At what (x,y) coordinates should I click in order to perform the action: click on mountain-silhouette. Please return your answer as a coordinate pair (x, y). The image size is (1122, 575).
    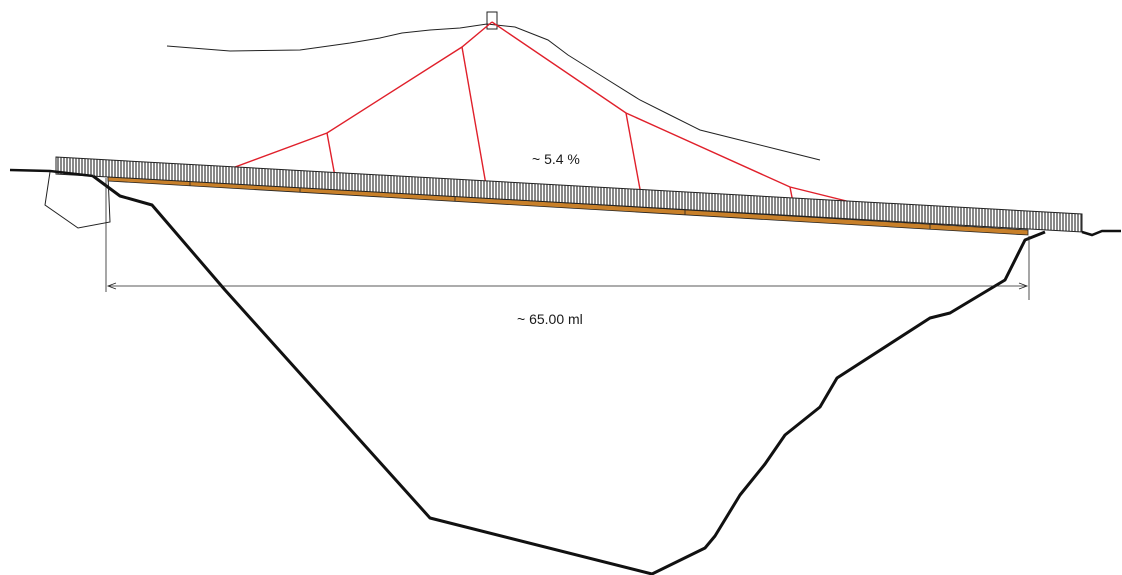
    Looking at the image, I should click on (493, 92).